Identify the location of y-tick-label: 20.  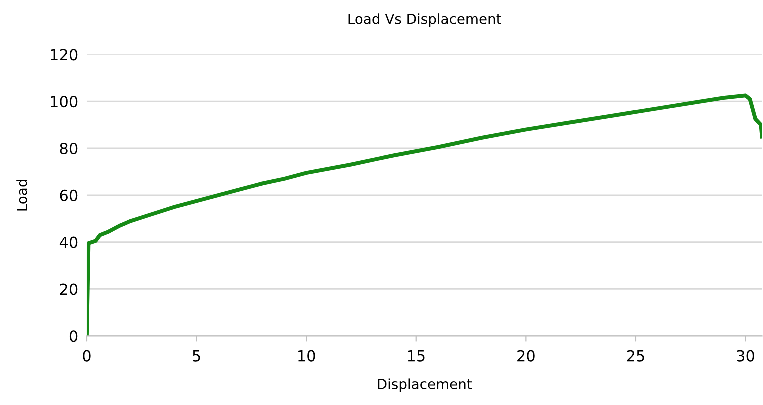
(69, 290).